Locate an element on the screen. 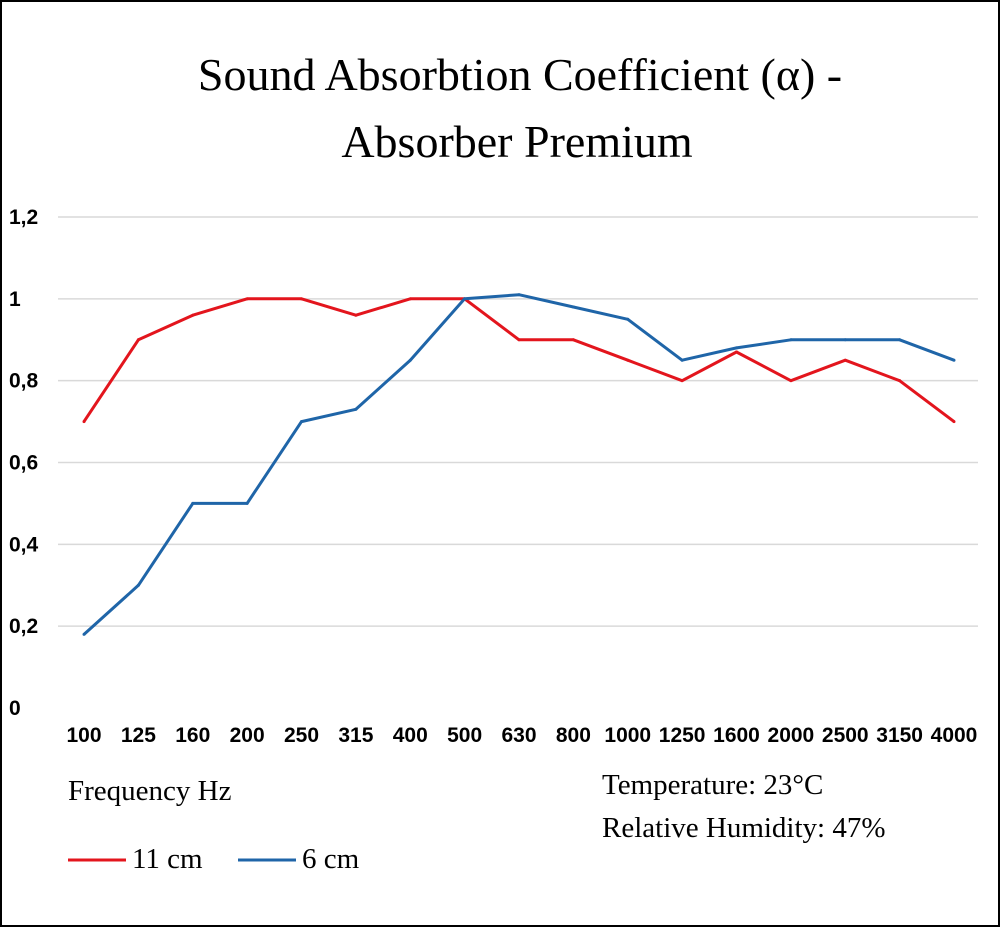  x-tick-label: 160 is located at coordinates (192, 735).